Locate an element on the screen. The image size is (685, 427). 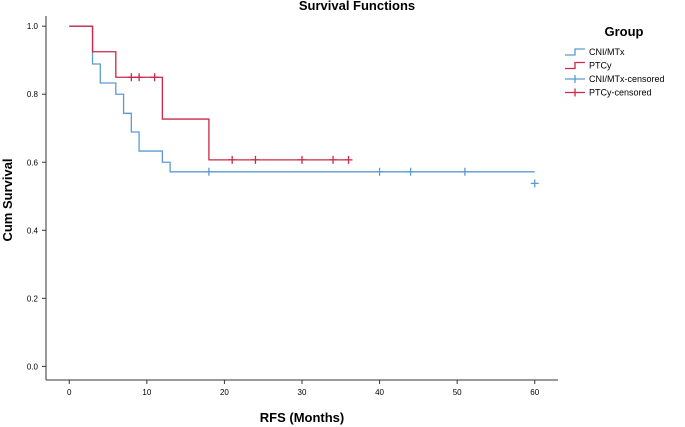
legend-entry: PTCy is located at coordinates (588, 66).